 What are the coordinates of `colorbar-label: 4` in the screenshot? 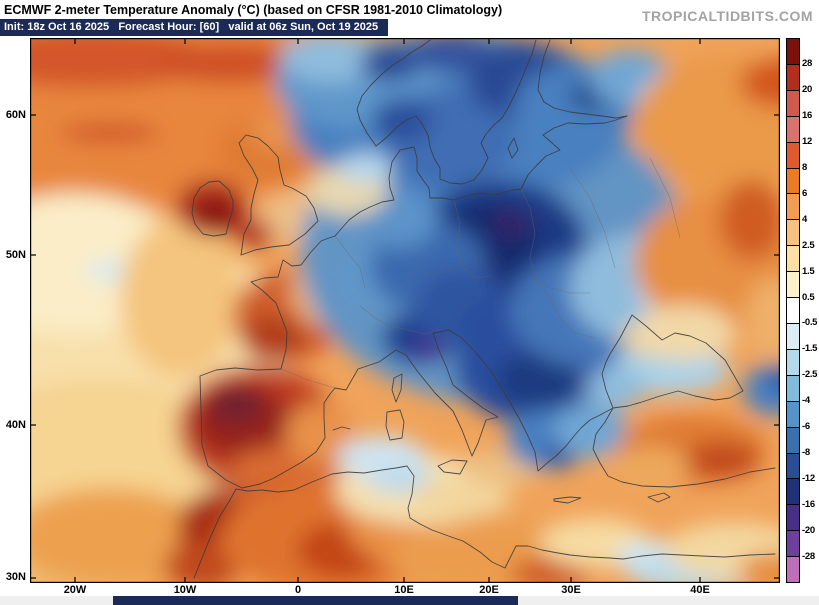 It's located at (804, 219).